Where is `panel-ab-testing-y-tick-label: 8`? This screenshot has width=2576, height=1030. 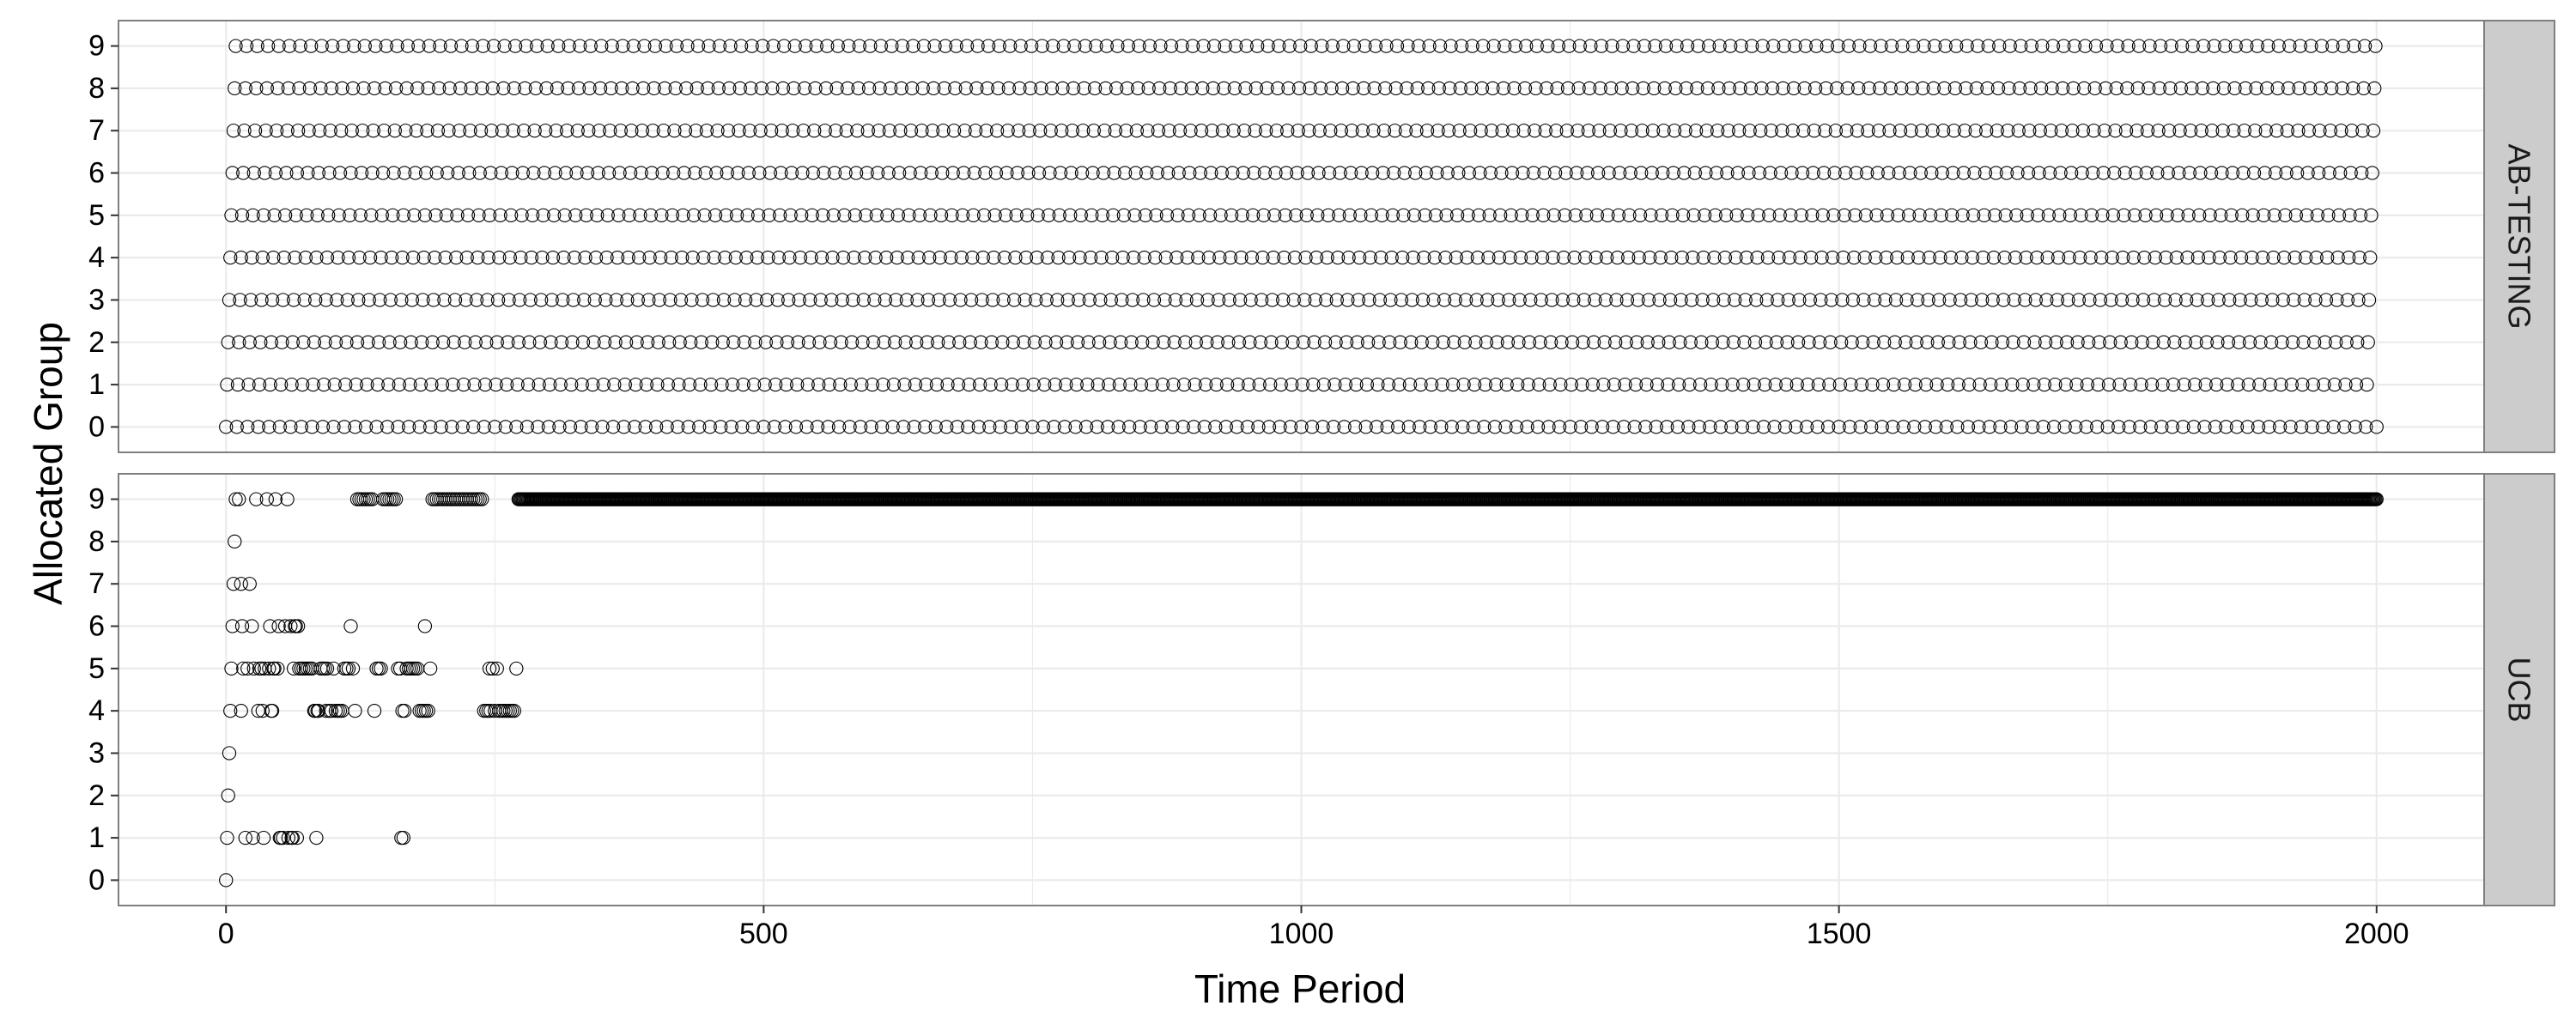
panel-ab-testing-y-tick-label: 8 is located at coordinates (96, 88).